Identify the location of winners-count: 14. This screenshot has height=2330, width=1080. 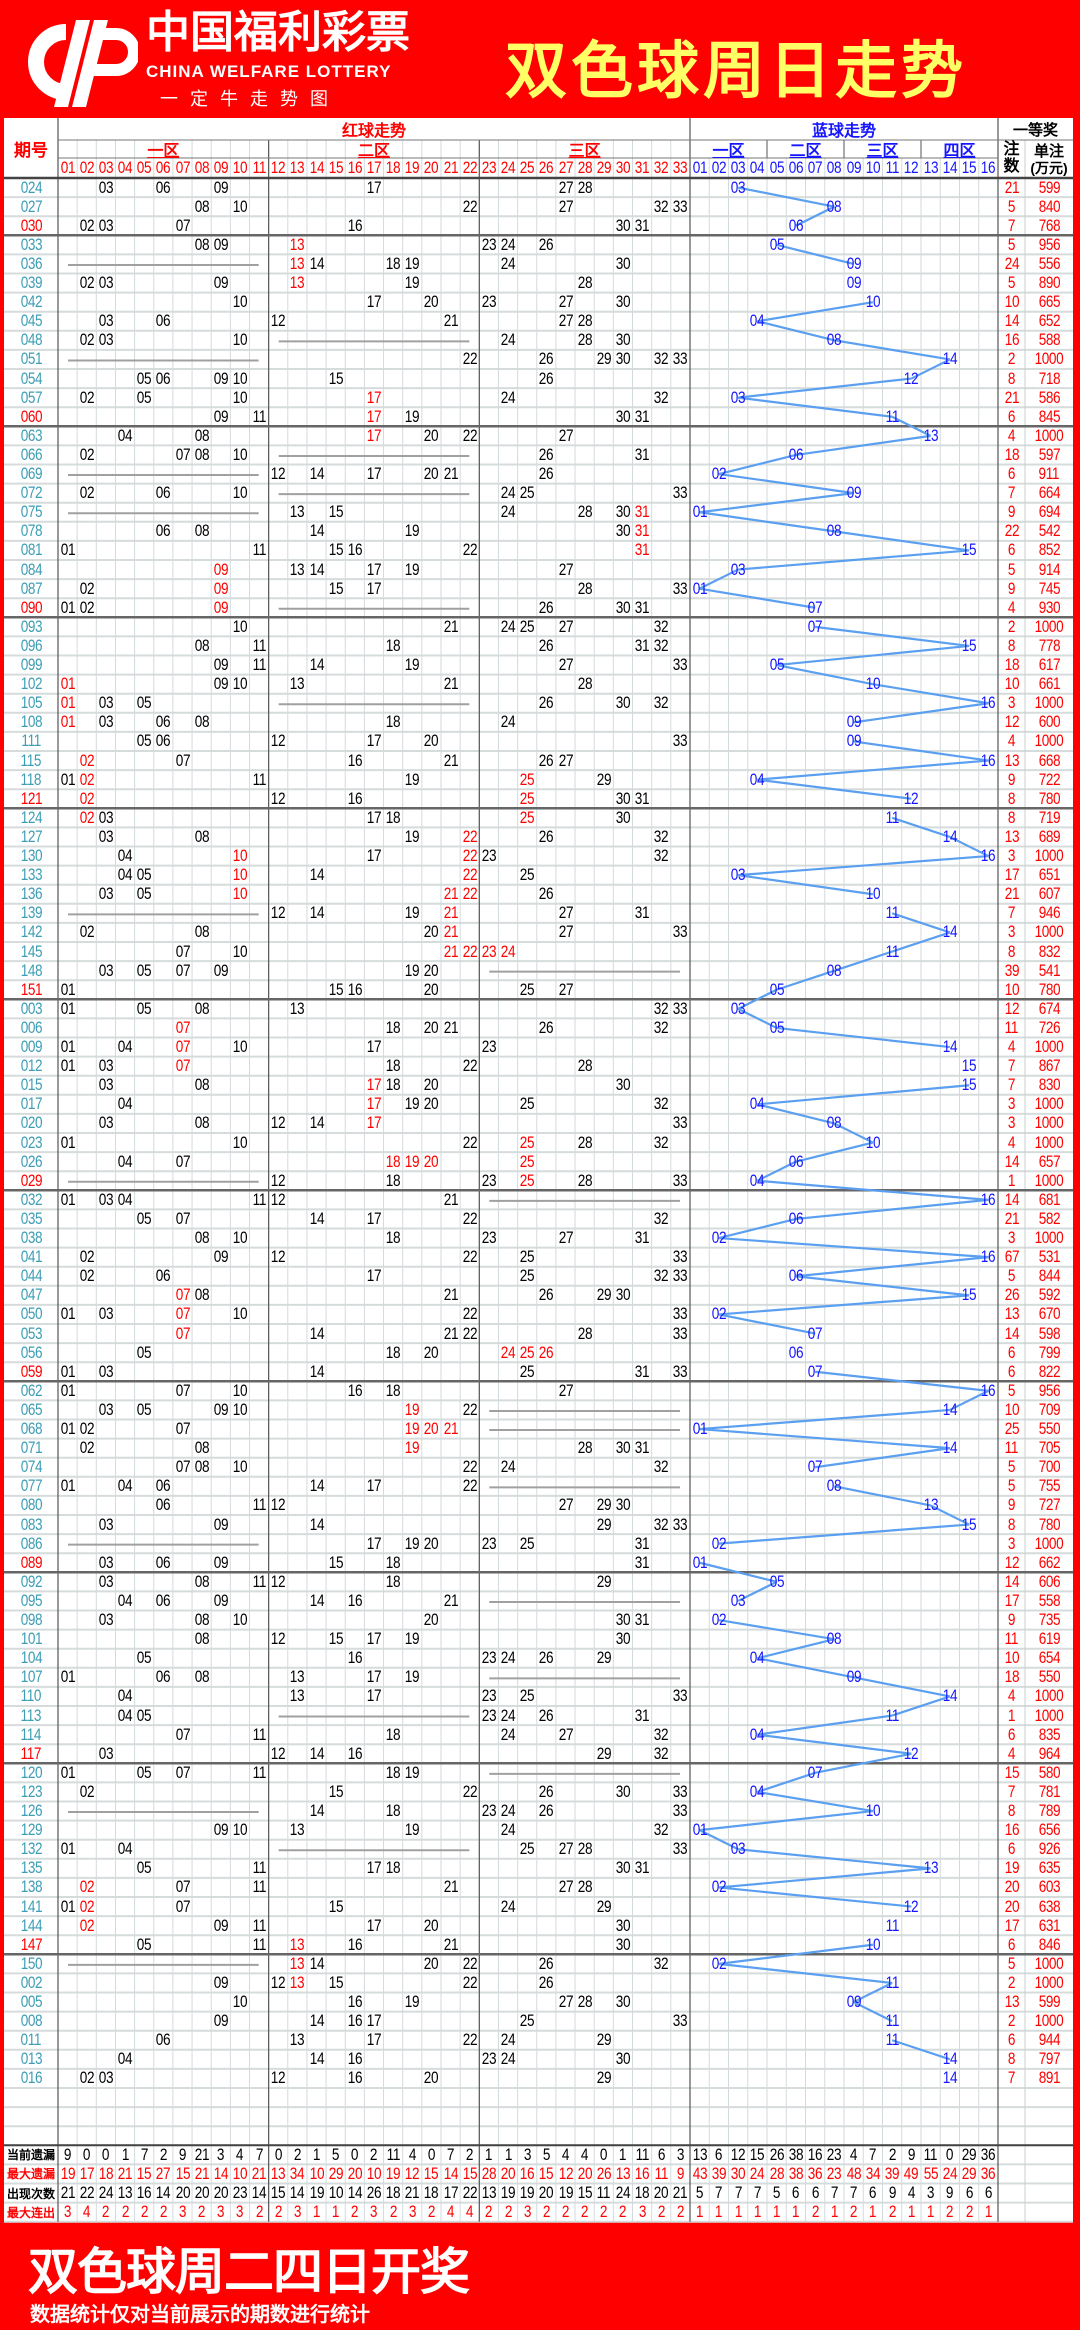
(1011, 1199).